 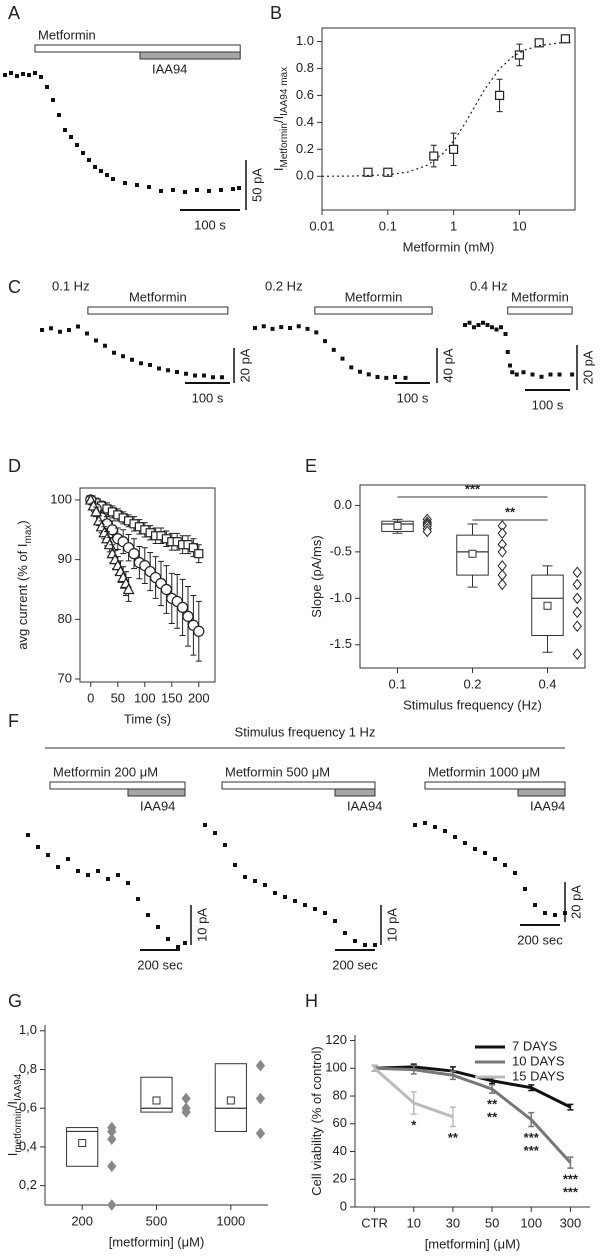 I want to click on y-tick-label: 80, so click(x=340, y=1094).